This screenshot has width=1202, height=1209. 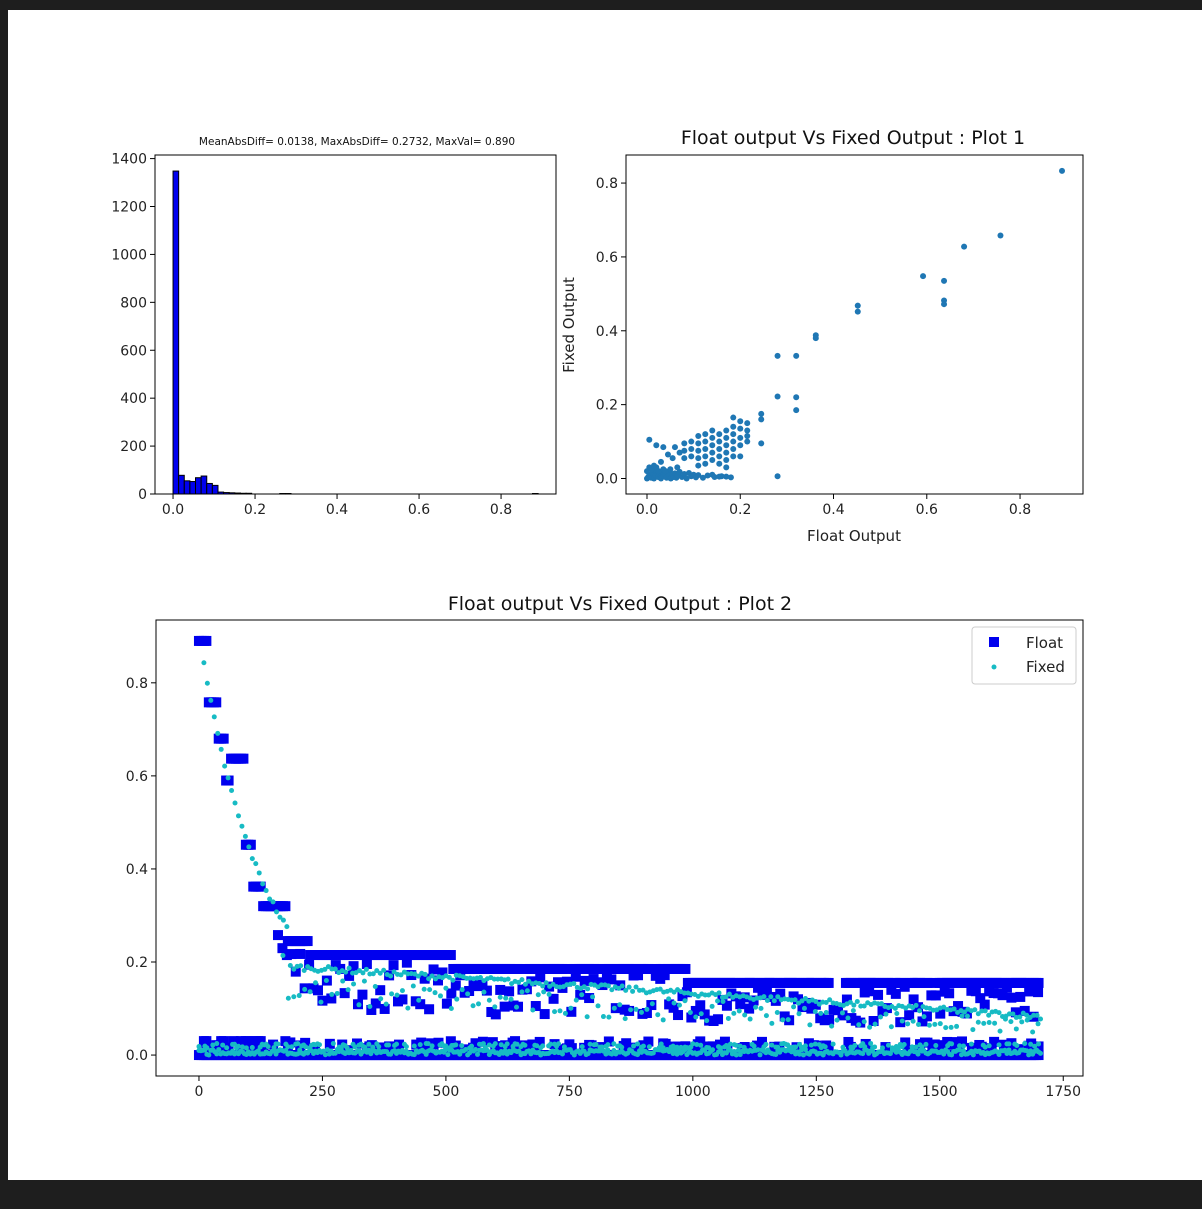 I want to click on legend-fixed-marker, so click(x=994, y=667).